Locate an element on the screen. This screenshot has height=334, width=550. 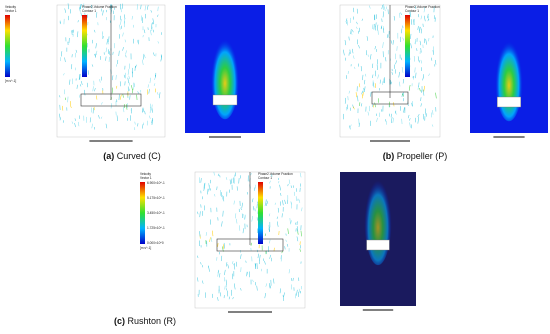
colorbar-label: 6.900×10^-1 is located at coordinates (156, 183).